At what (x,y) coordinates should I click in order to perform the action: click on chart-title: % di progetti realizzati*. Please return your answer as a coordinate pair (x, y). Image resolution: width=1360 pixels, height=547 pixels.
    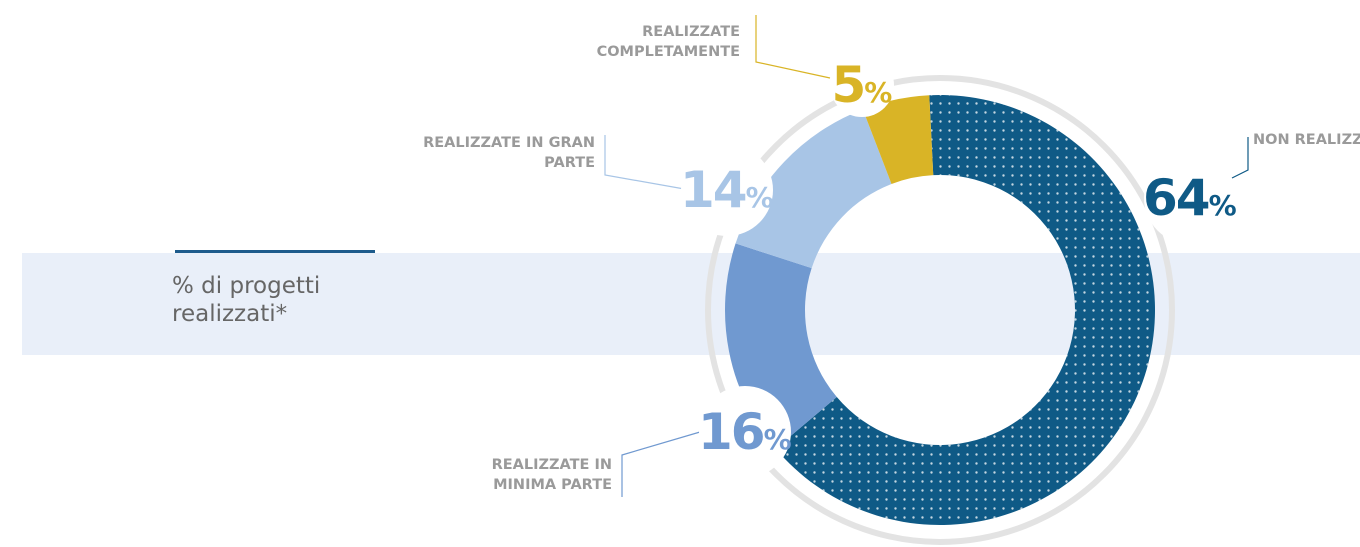
    Looking at the image, I should click on (246, 300).